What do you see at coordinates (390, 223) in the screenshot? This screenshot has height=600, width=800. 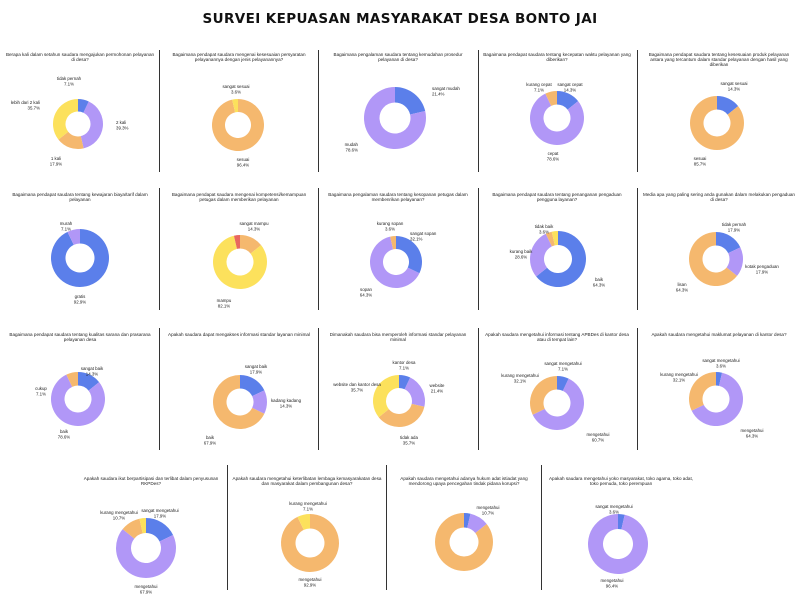 I see `slice-label: kurang sopan` at bounding box center [390, 223].